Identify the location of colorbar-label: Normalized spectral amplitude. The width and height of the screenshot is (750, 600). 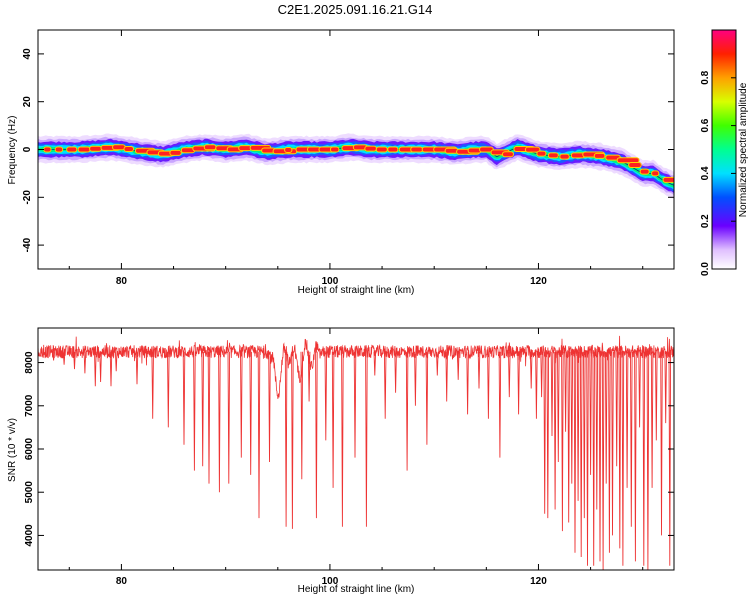
(743, 149).